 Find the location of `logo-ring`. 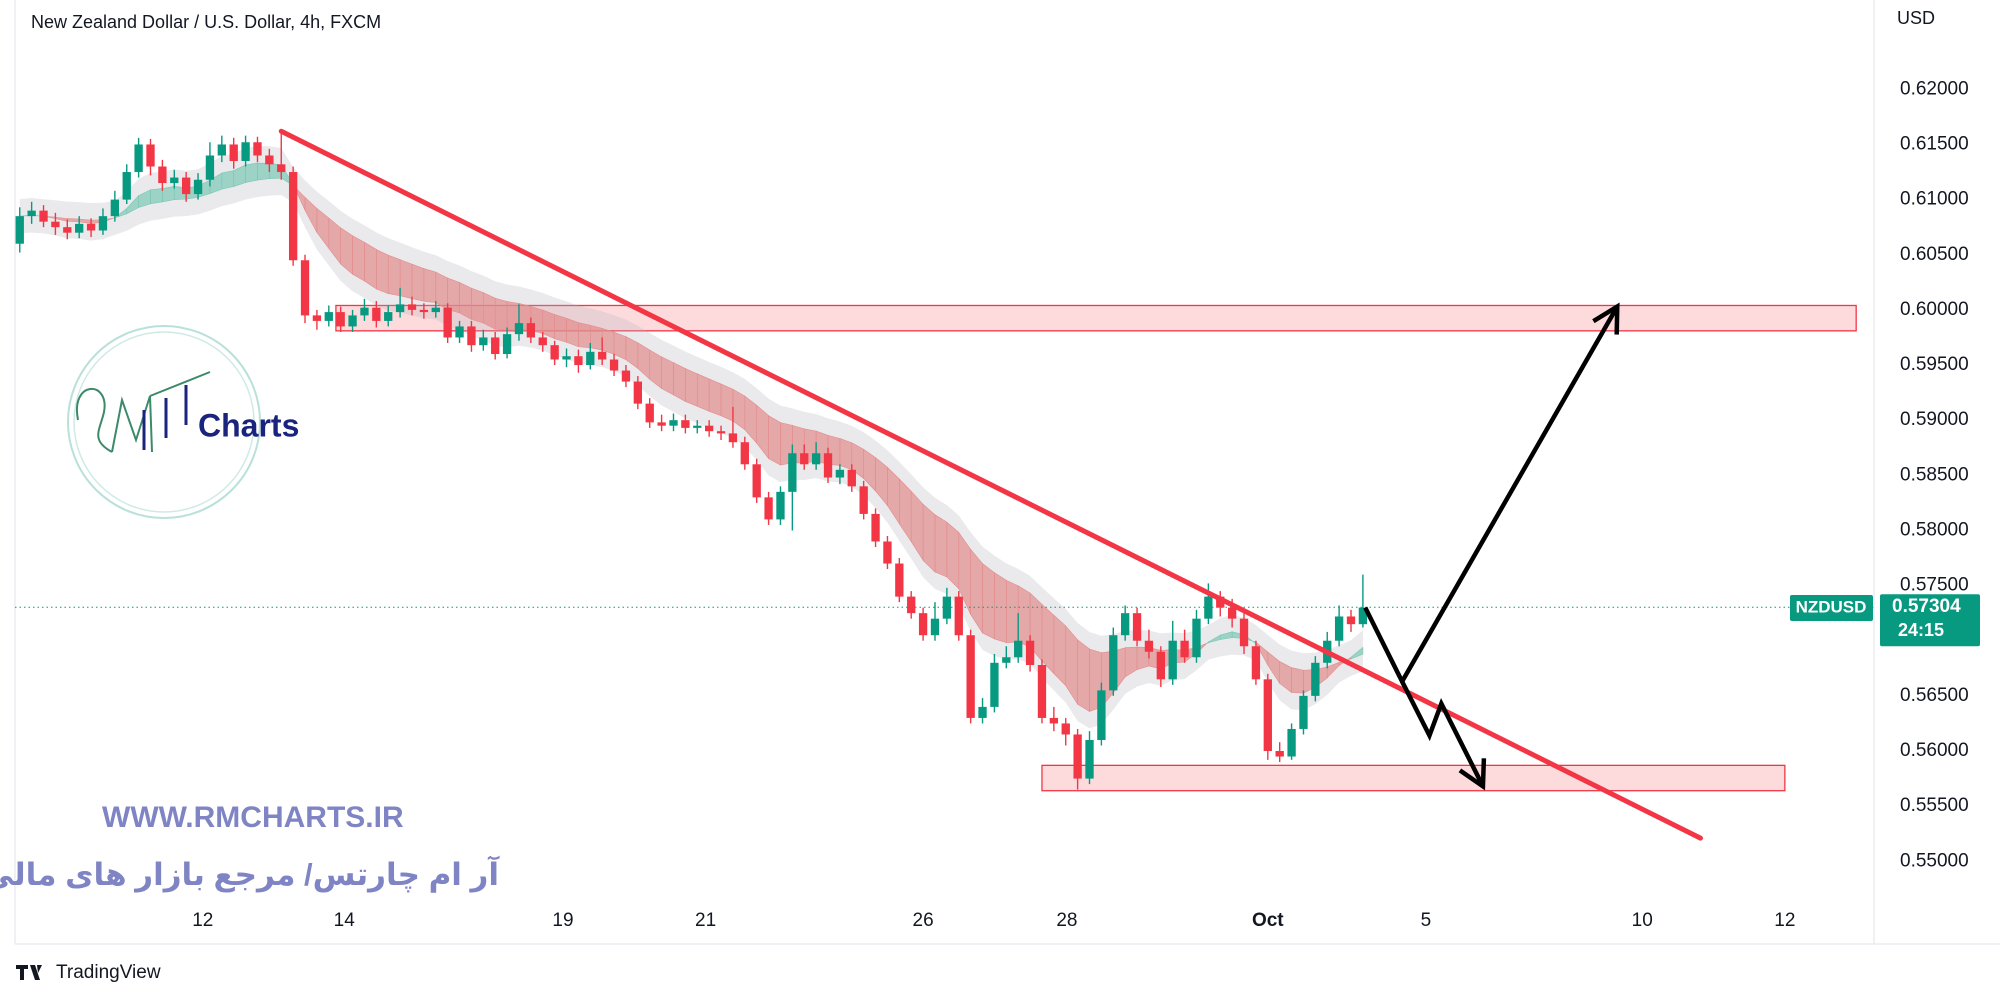

logo-ring is located at coordinates (164, 422).